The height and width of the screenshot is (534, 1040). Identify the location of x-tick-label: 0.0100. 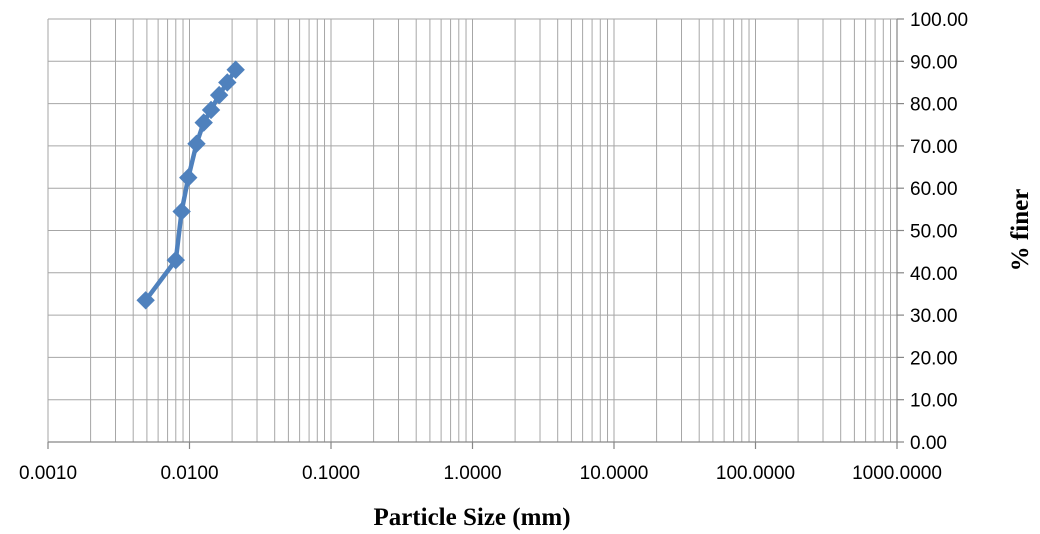
(189, 473).